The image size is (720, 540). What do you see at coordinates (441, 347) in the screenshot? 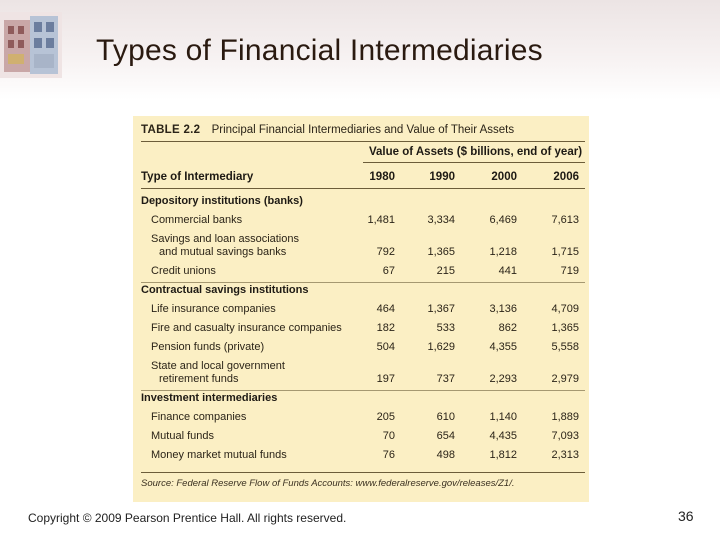
I see `asset-value: 1,629` at bounding box center [441, 347].